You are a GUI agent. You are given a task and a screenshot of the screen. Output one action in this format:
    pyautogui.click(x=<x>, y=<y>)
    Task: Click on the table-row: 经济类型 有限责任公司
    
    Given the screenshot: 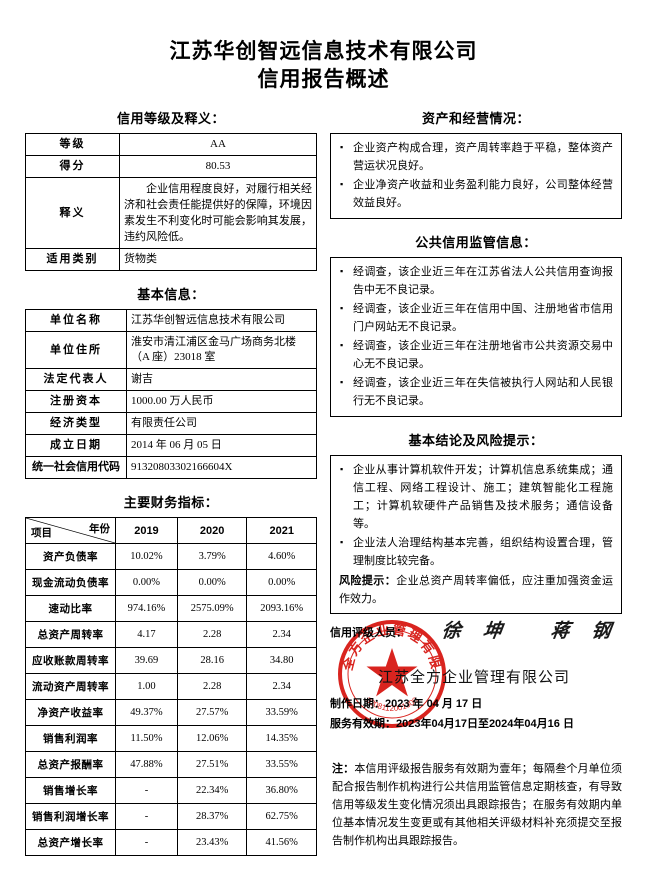 What is the action you would take?
    pyautogui.click(x=171, y=423)
    